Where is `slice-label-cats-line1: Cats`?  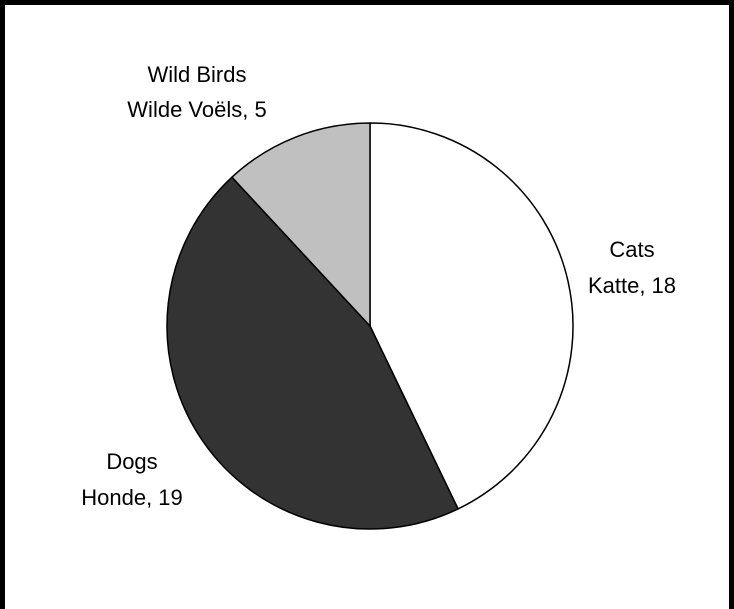 slice-label-cats-line1: Cats is located at coordinates (631, 249).